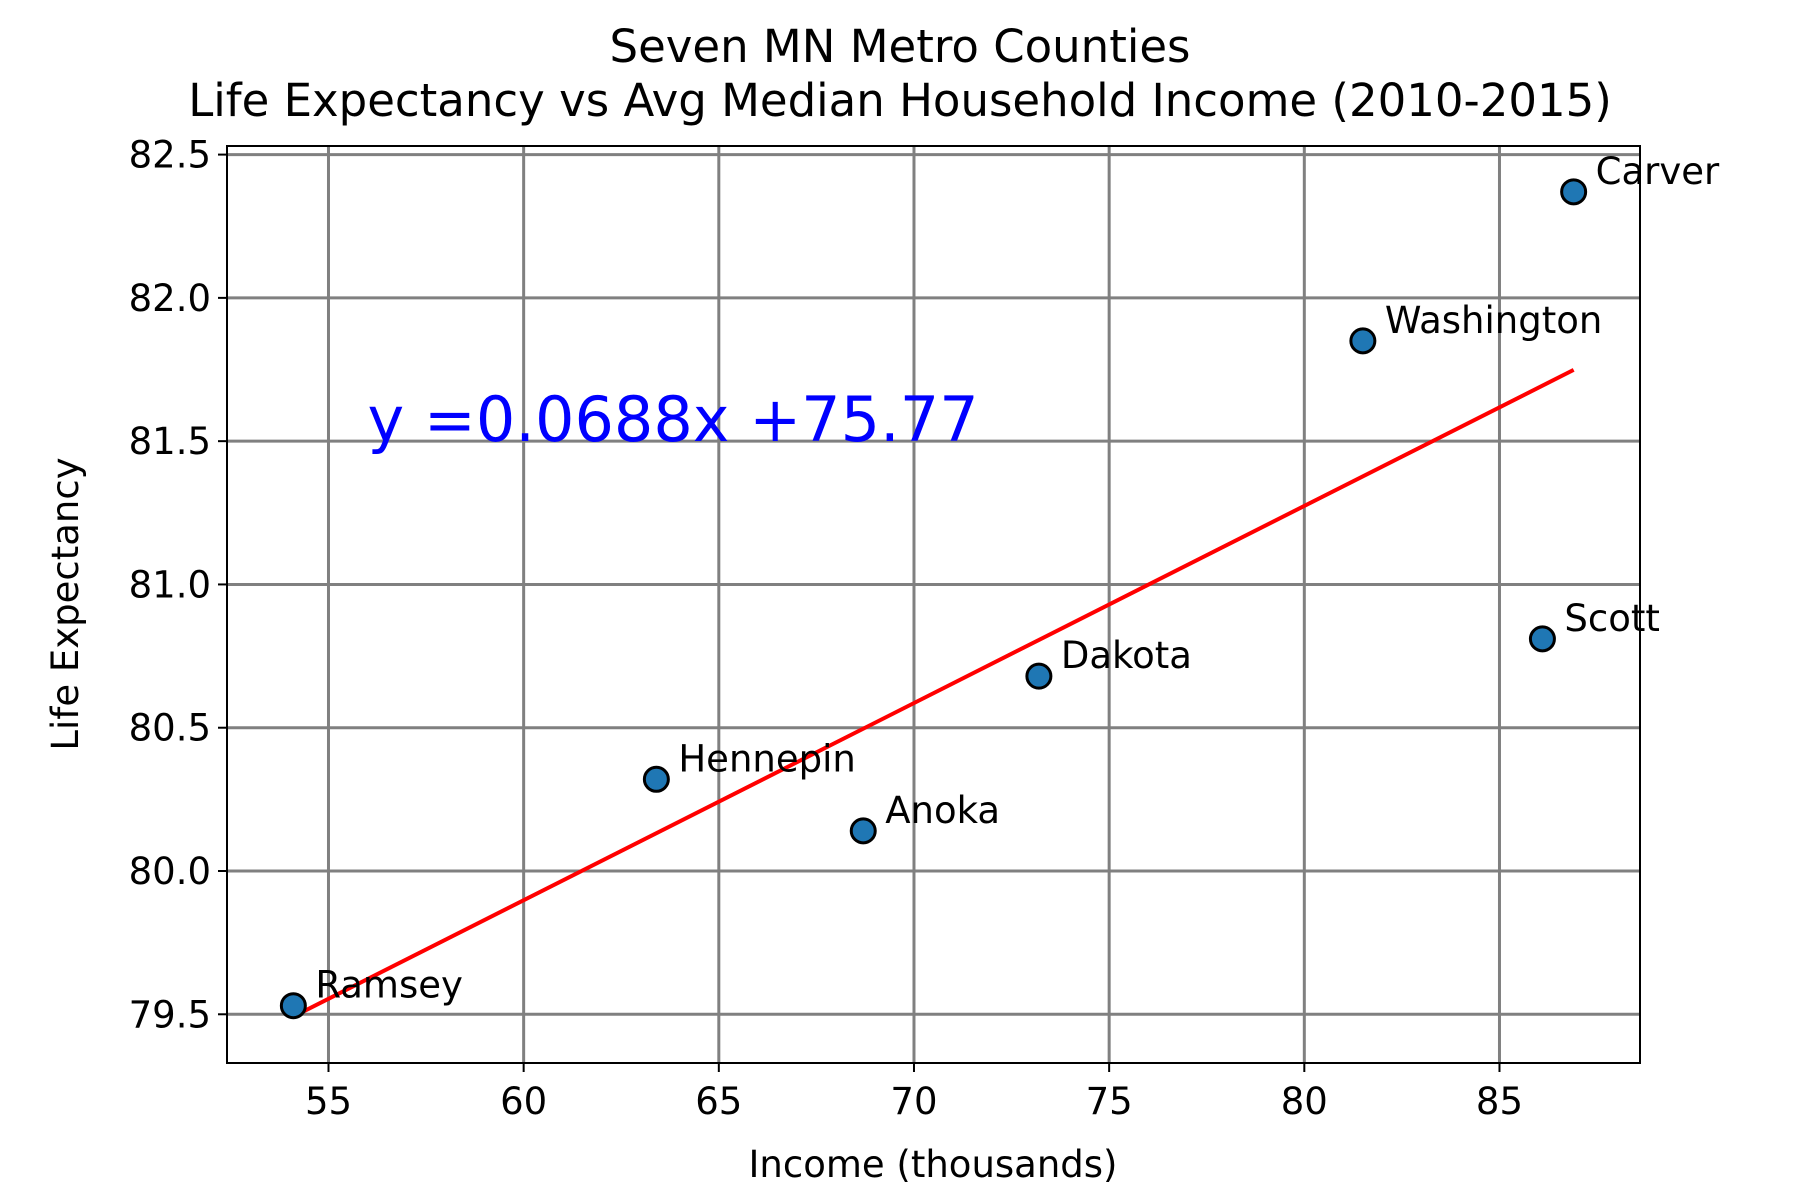  I want to click on y-tick-label: 79.5, so click(170, 1014).